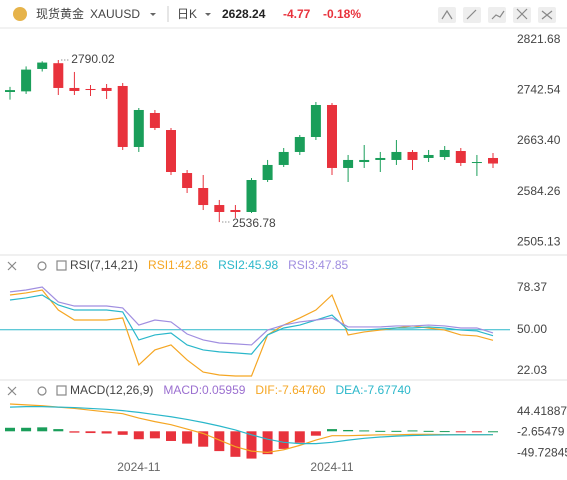 This screenshot has height=480, width=567. What do you see at coordinates (541, 432) in the screenshot?
I see `y-tick-label: -2.65479` at bounding box center [541, 432].